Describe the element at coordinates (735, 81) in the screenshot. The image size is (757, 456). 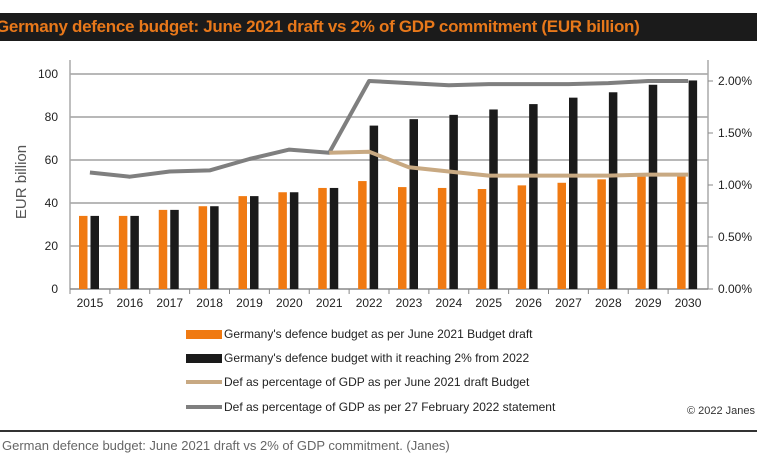
I see `y2-tick-label: 2.00%` at that location.